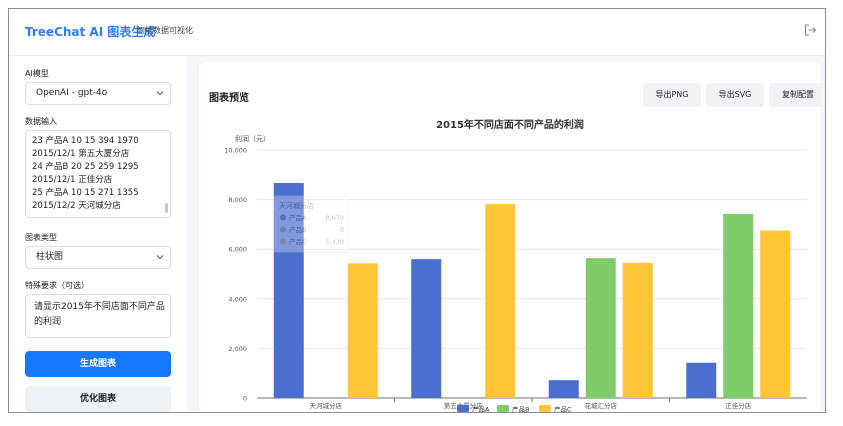  What do you see at coordinates (237, 349) in the screenshot?
I see `y-tick-label: 2,000` at bounding box center [237, 349].